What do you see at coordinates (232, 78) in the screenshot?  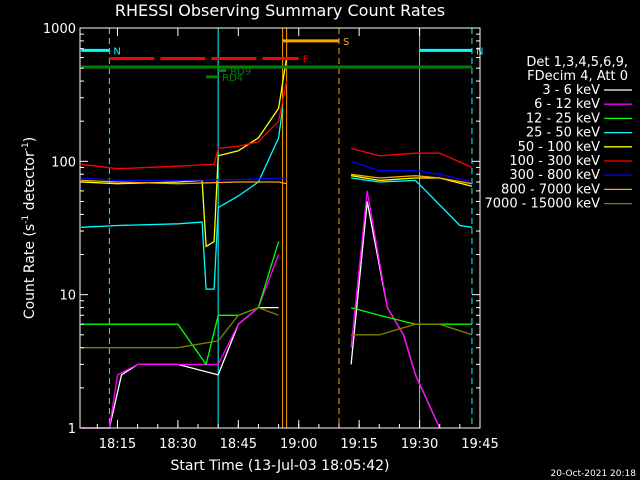 I see `status-bar-label-5: RD4` at bounding box center [232, 78].